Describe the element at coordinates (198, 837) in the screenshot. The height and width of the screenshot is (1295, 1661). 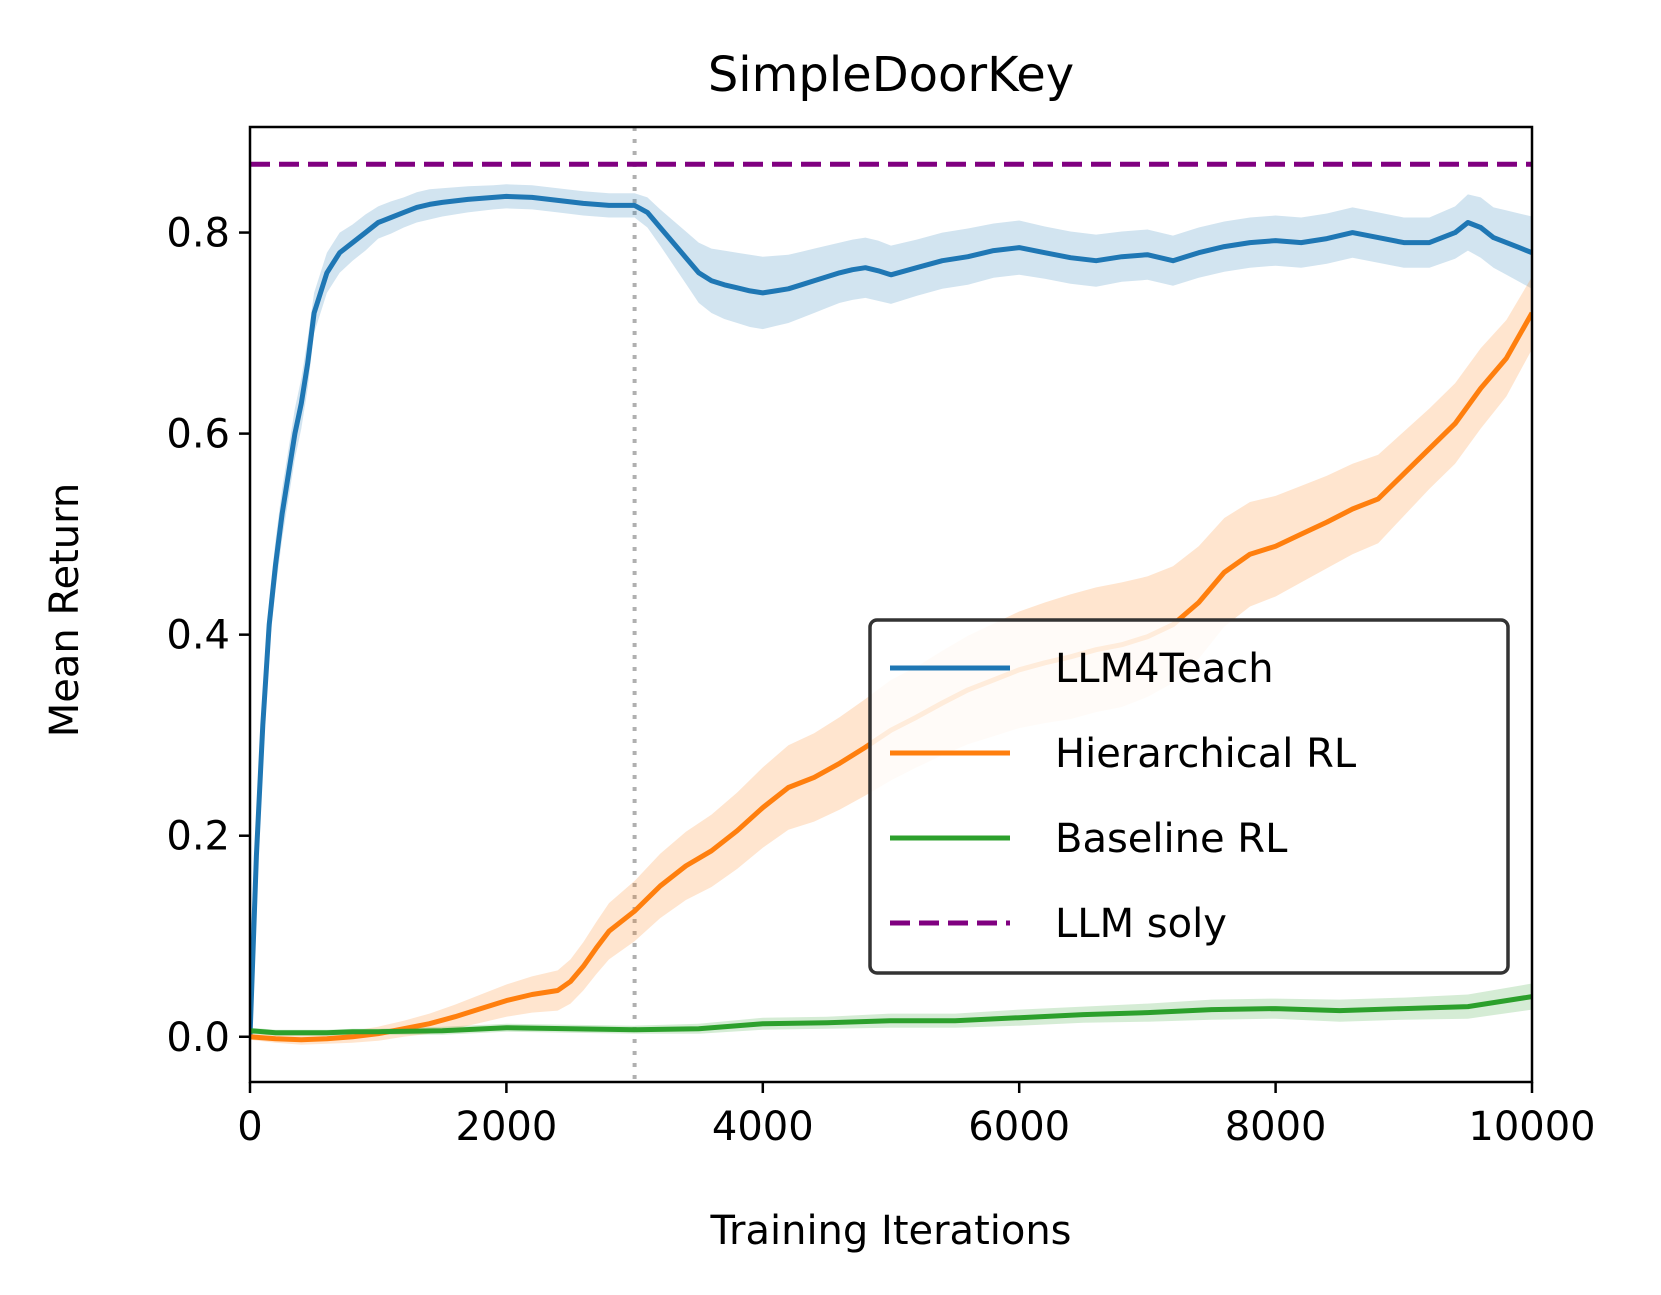
I see `y-tick-label: 0.2` at that location.